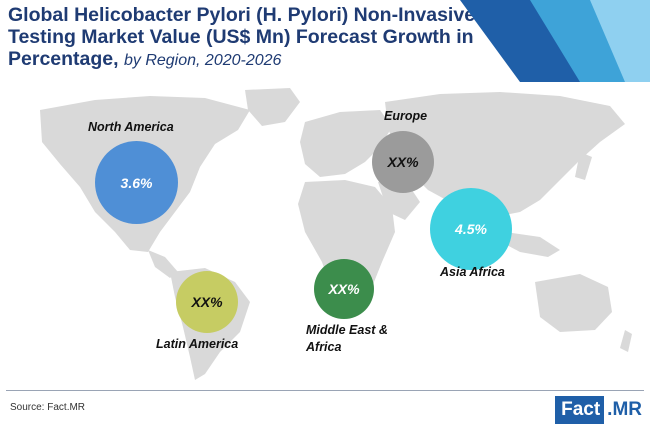  I want to click on label-middle-east-africa: Middle East & Africa, so click(351, 339).